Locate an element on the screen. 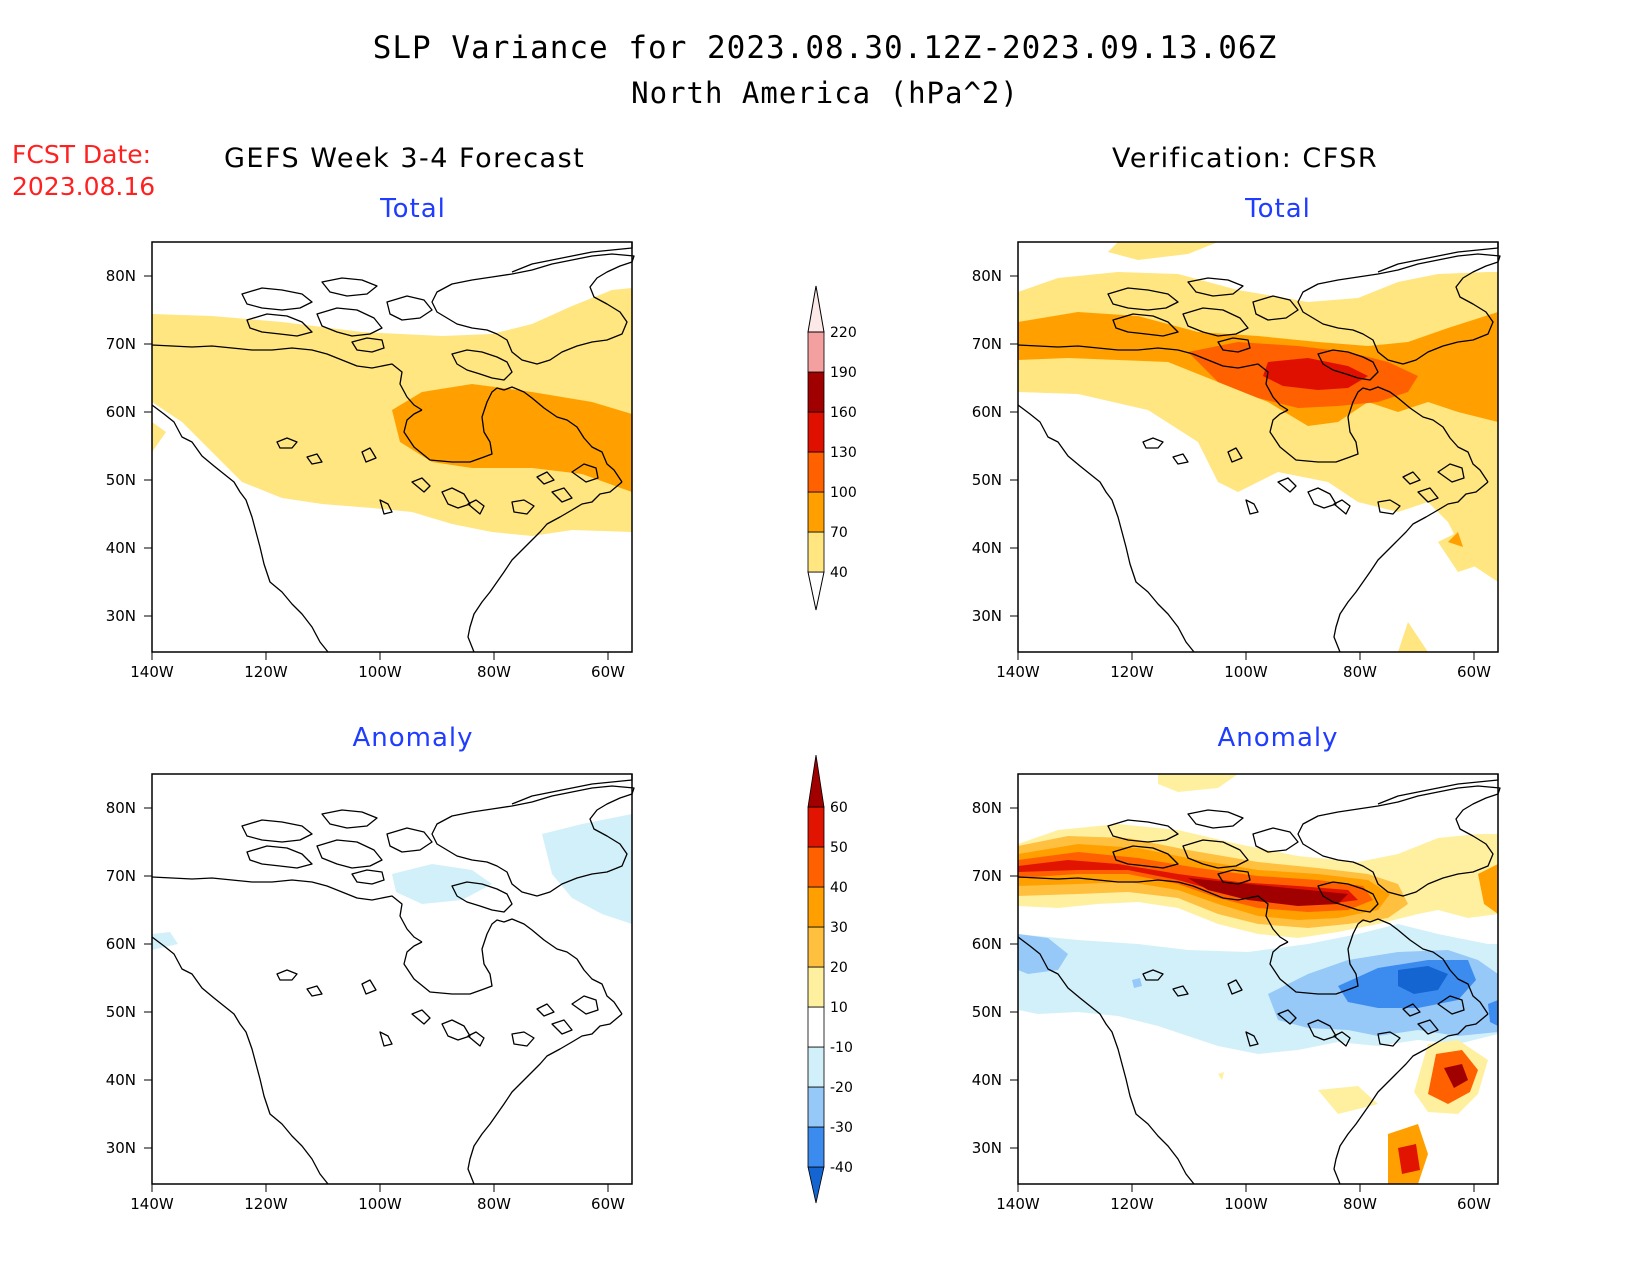 This screenshot has height=1275, width=1650. colorbar-label: 50 is located at coordinates (839, 848).